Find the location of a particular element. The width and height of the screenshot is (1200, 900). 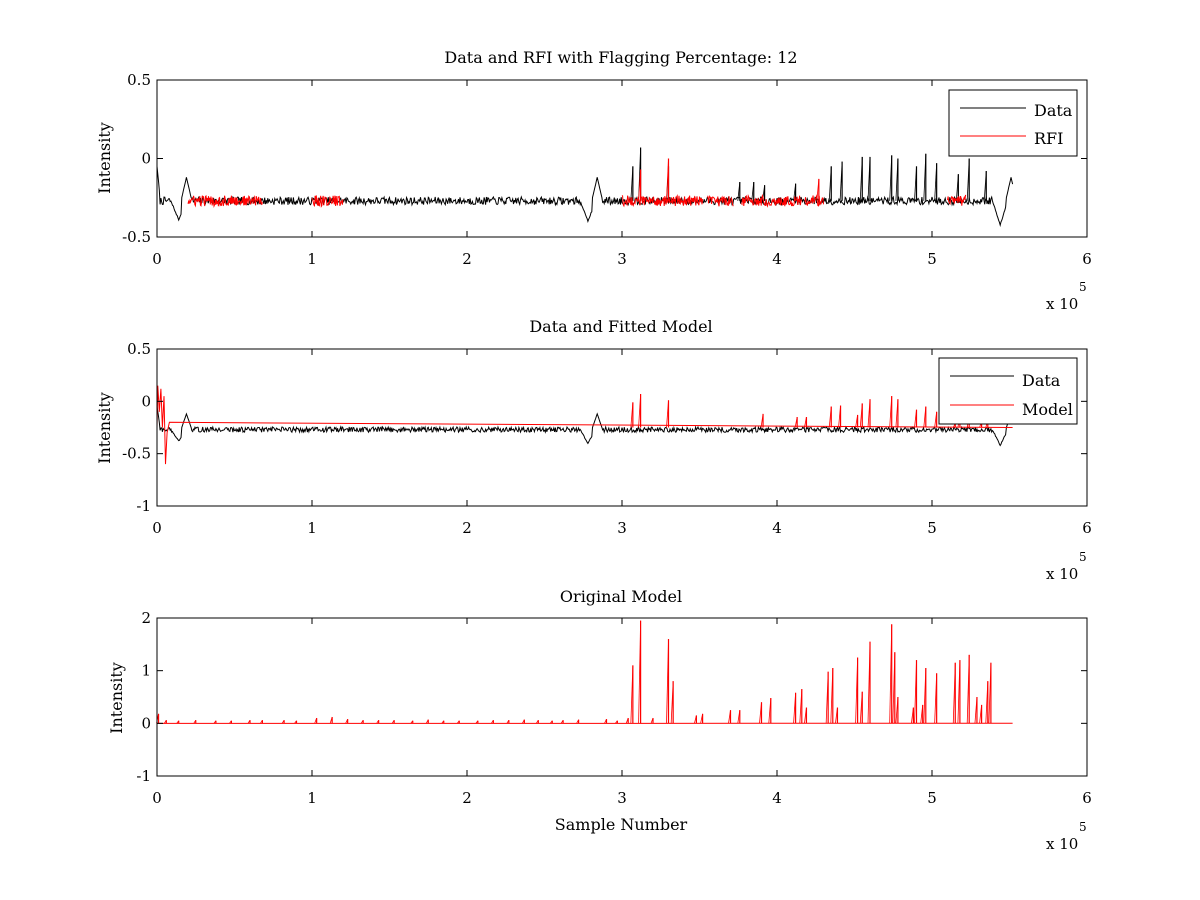

rfi-panel-series is located at coordinates (585, 187).